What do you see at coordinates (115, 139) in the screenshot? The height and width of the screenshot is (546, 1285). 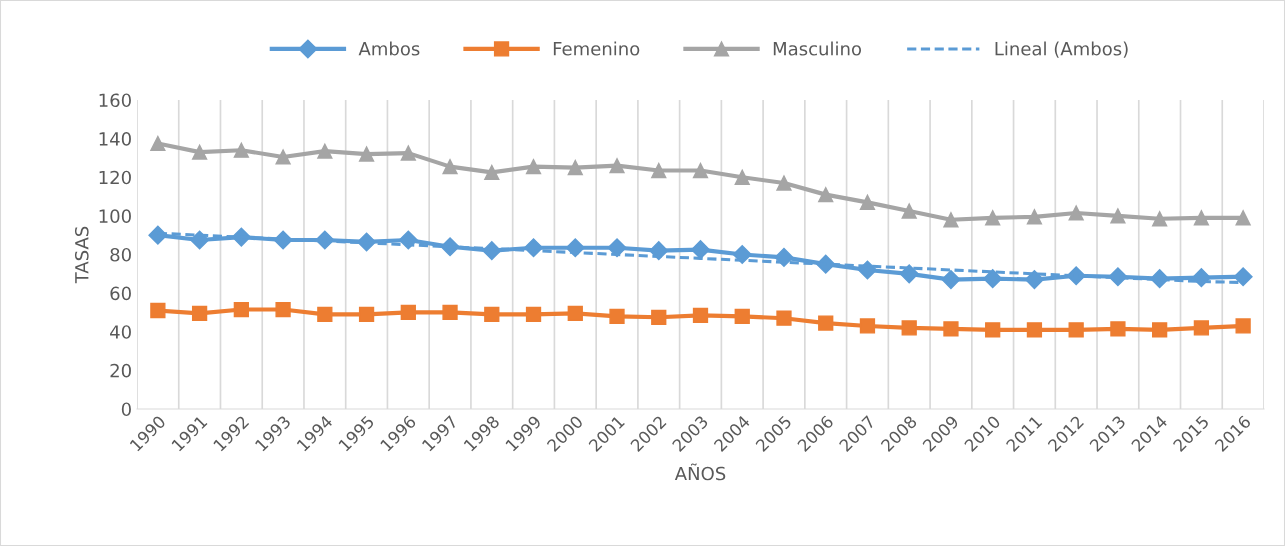 I see `y-tick-label: 140` at bounding box center [115, 139].